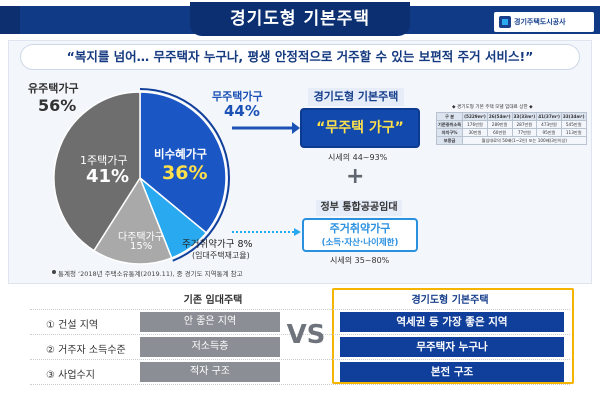  I want to click on rent-cap-cell: 기준중위소득, so click(449, 124).